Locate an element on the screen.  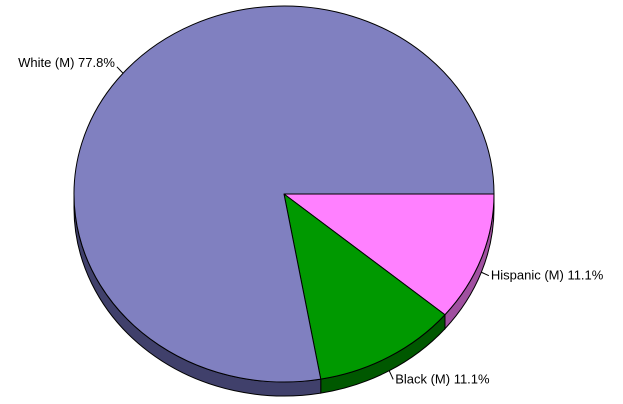
pie-slice-black is located at coordinates (364, 286).